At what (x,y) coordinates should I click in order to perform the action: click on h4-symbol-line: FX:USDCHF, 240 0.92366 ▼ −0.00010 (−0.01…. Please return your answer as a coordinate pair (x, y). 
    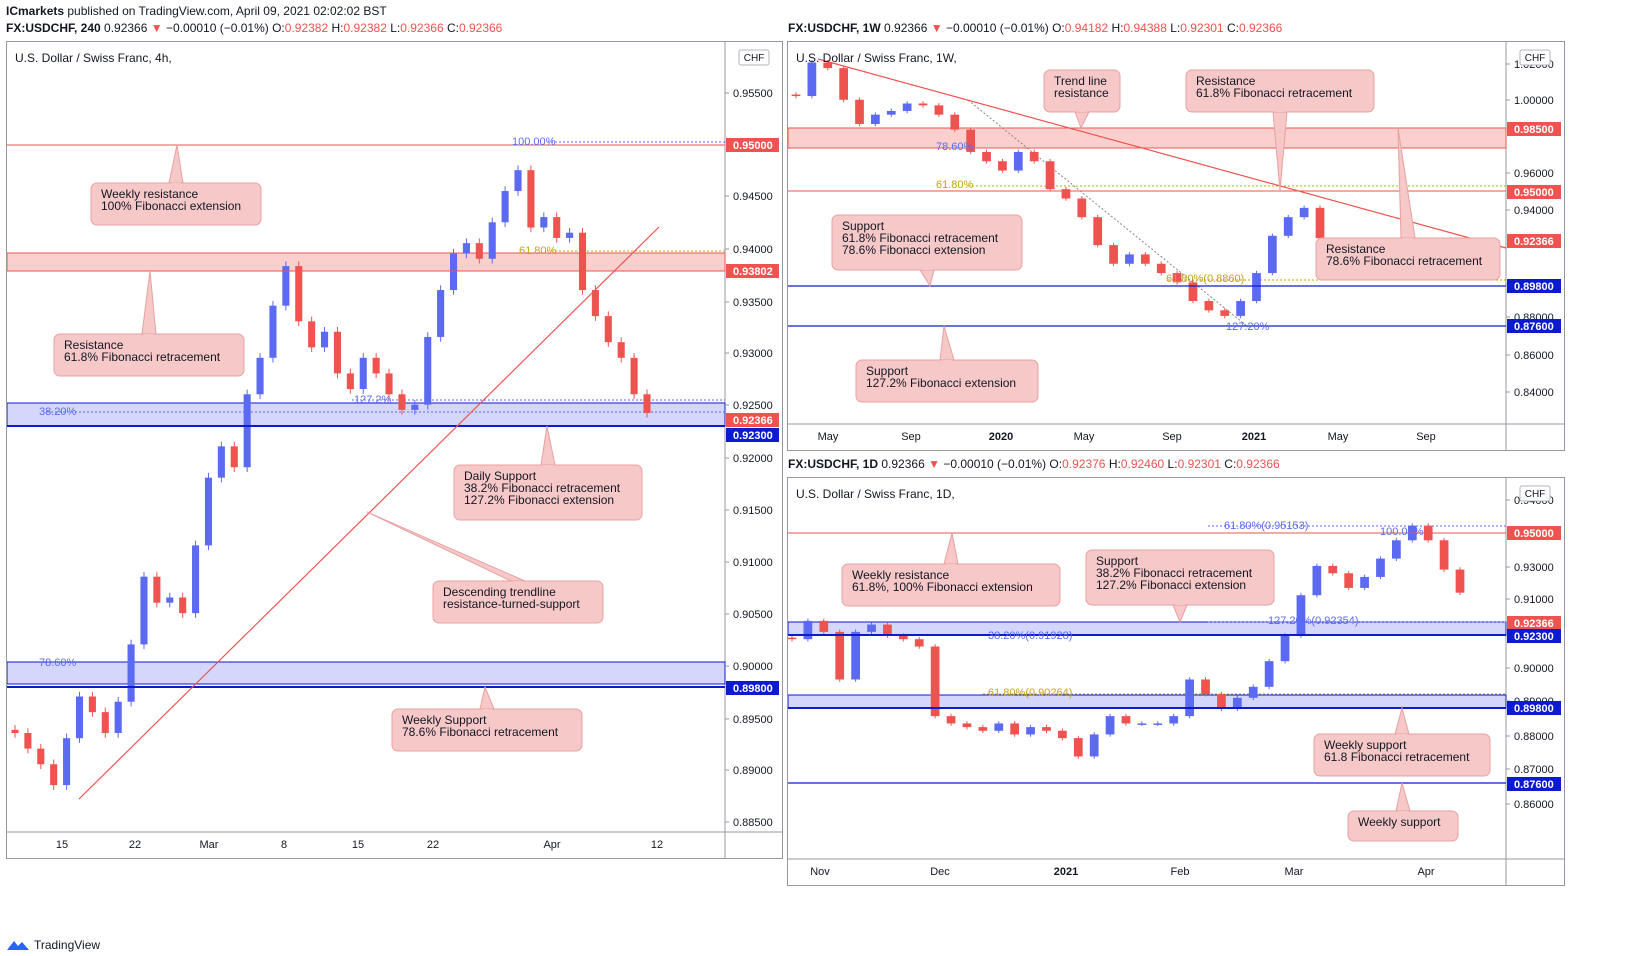
    Looking at the image, I should click on (254, 28).